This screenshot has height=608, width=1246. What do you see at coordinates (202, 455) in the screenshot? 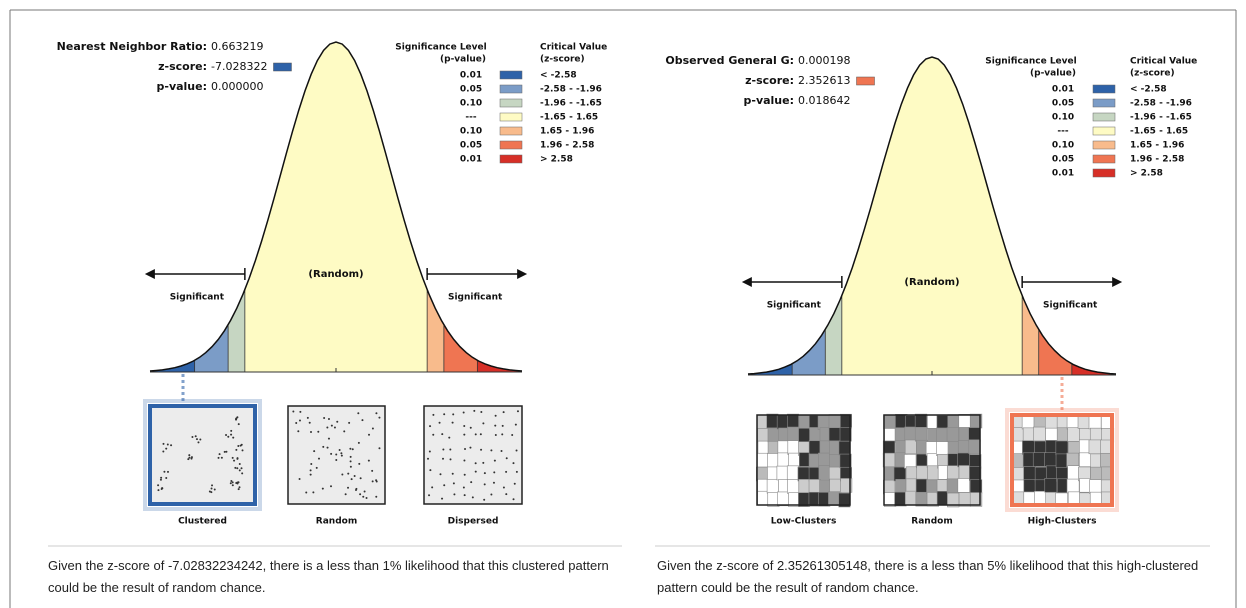
I see `selection-glow` at bounding box center [202, 455].